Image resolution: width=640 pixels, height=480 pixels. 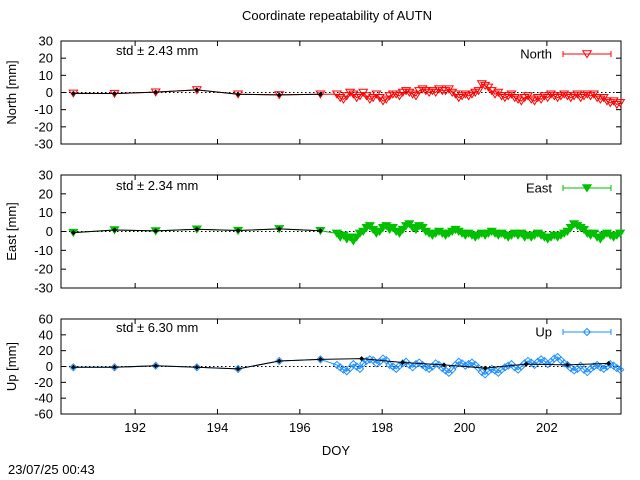 What do you see at coordinates (43, 398) in the screenshot?
I see `y-tick-label: -40` at bounding box center [43, 398].